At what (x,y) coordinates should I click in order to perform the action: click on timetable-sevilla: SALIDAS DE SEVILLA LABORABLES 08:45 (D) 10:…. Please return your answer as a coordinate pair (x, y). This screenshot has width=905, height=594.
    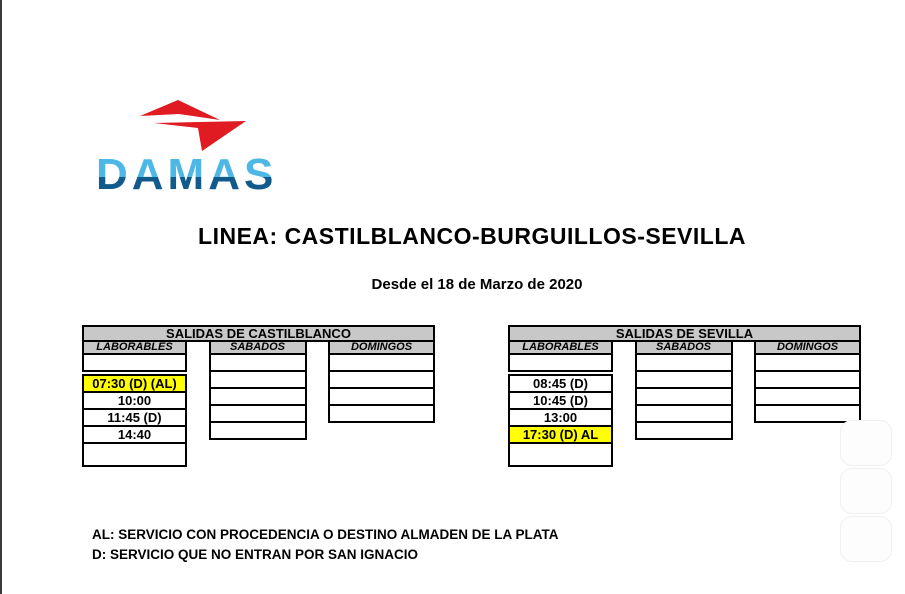
    Looking at the image, I should click on (684, 396).